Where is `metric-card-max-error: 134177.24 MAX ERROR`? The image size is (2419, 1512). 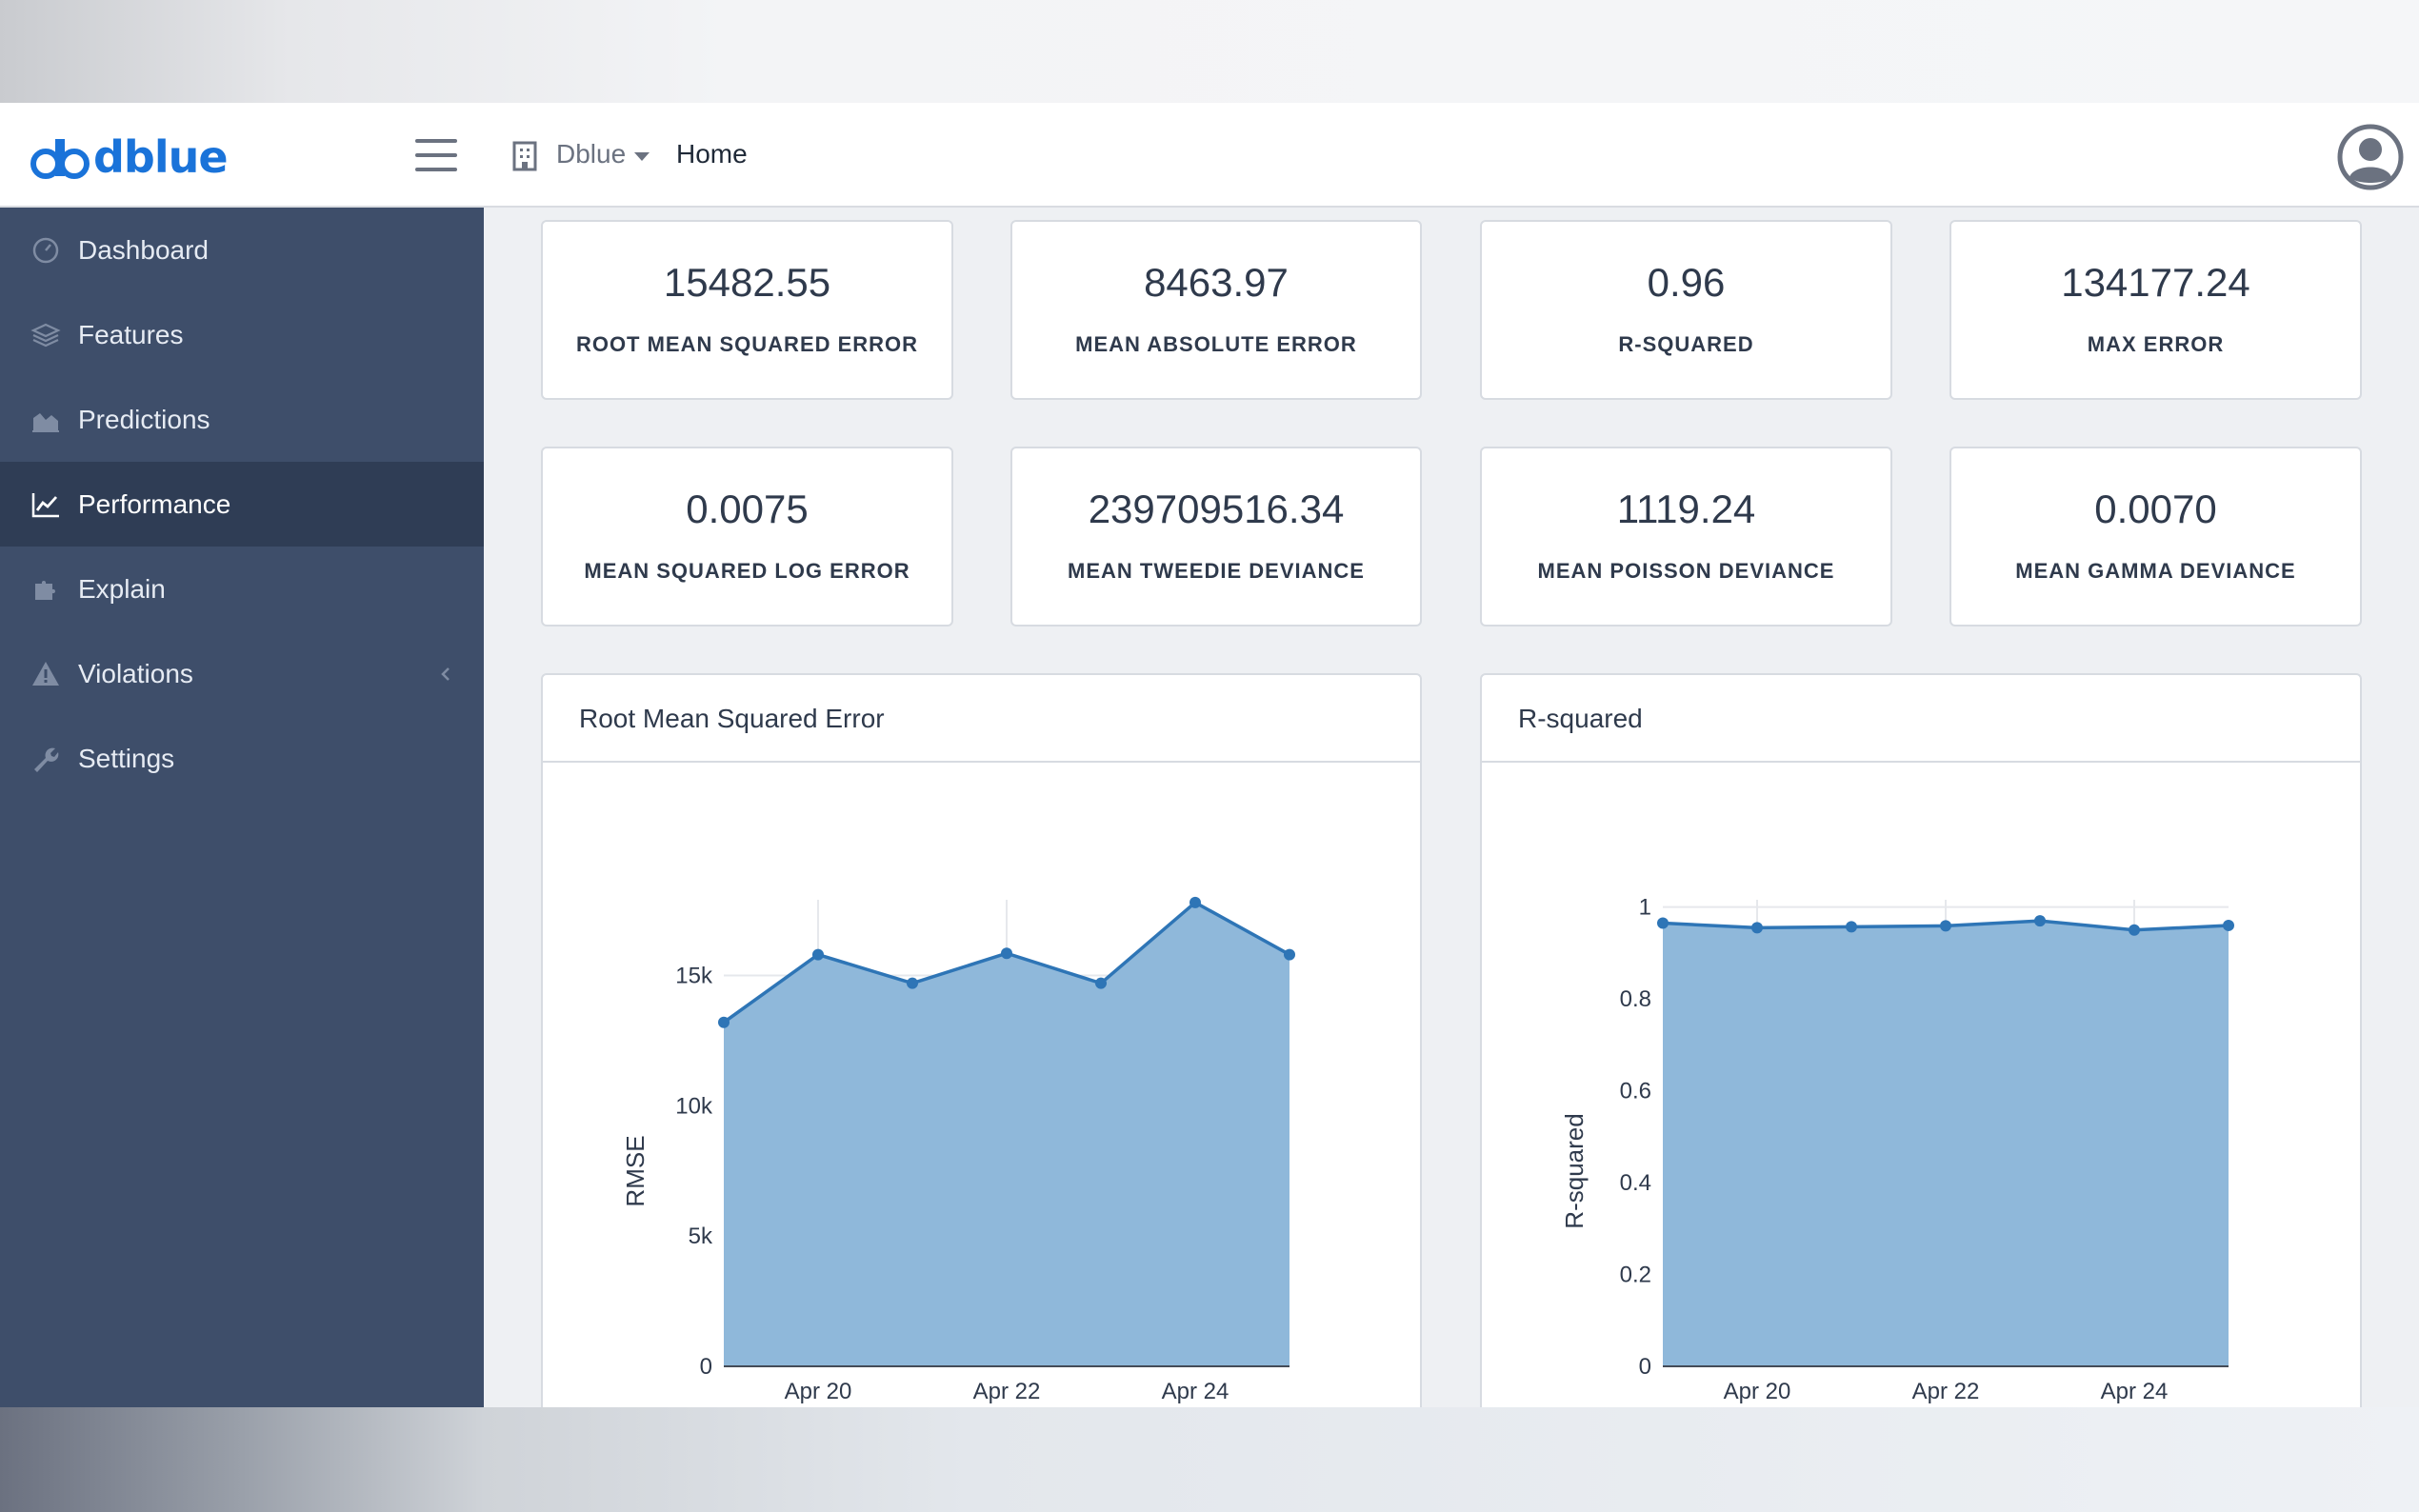 metric-card-max-error: 134177.24 MAX ERROR is located at coordinates (2155, 310).